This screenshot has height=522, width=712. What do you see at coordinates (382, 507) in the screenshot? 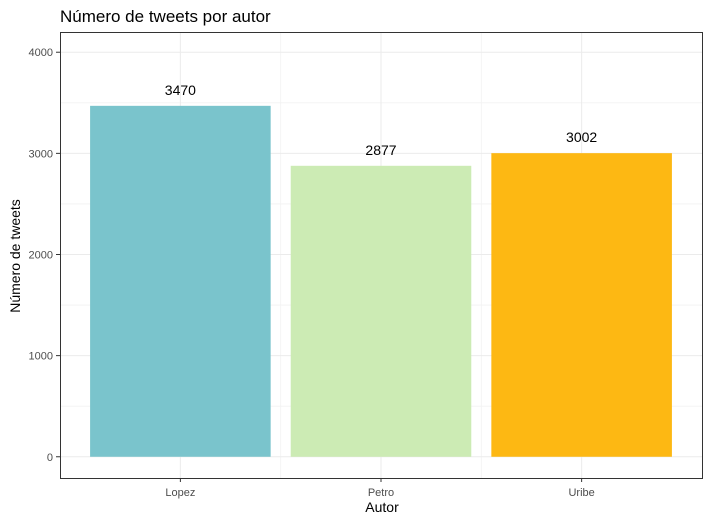
I see `x-axis-title: Autor` at bounding box center [382, 507].